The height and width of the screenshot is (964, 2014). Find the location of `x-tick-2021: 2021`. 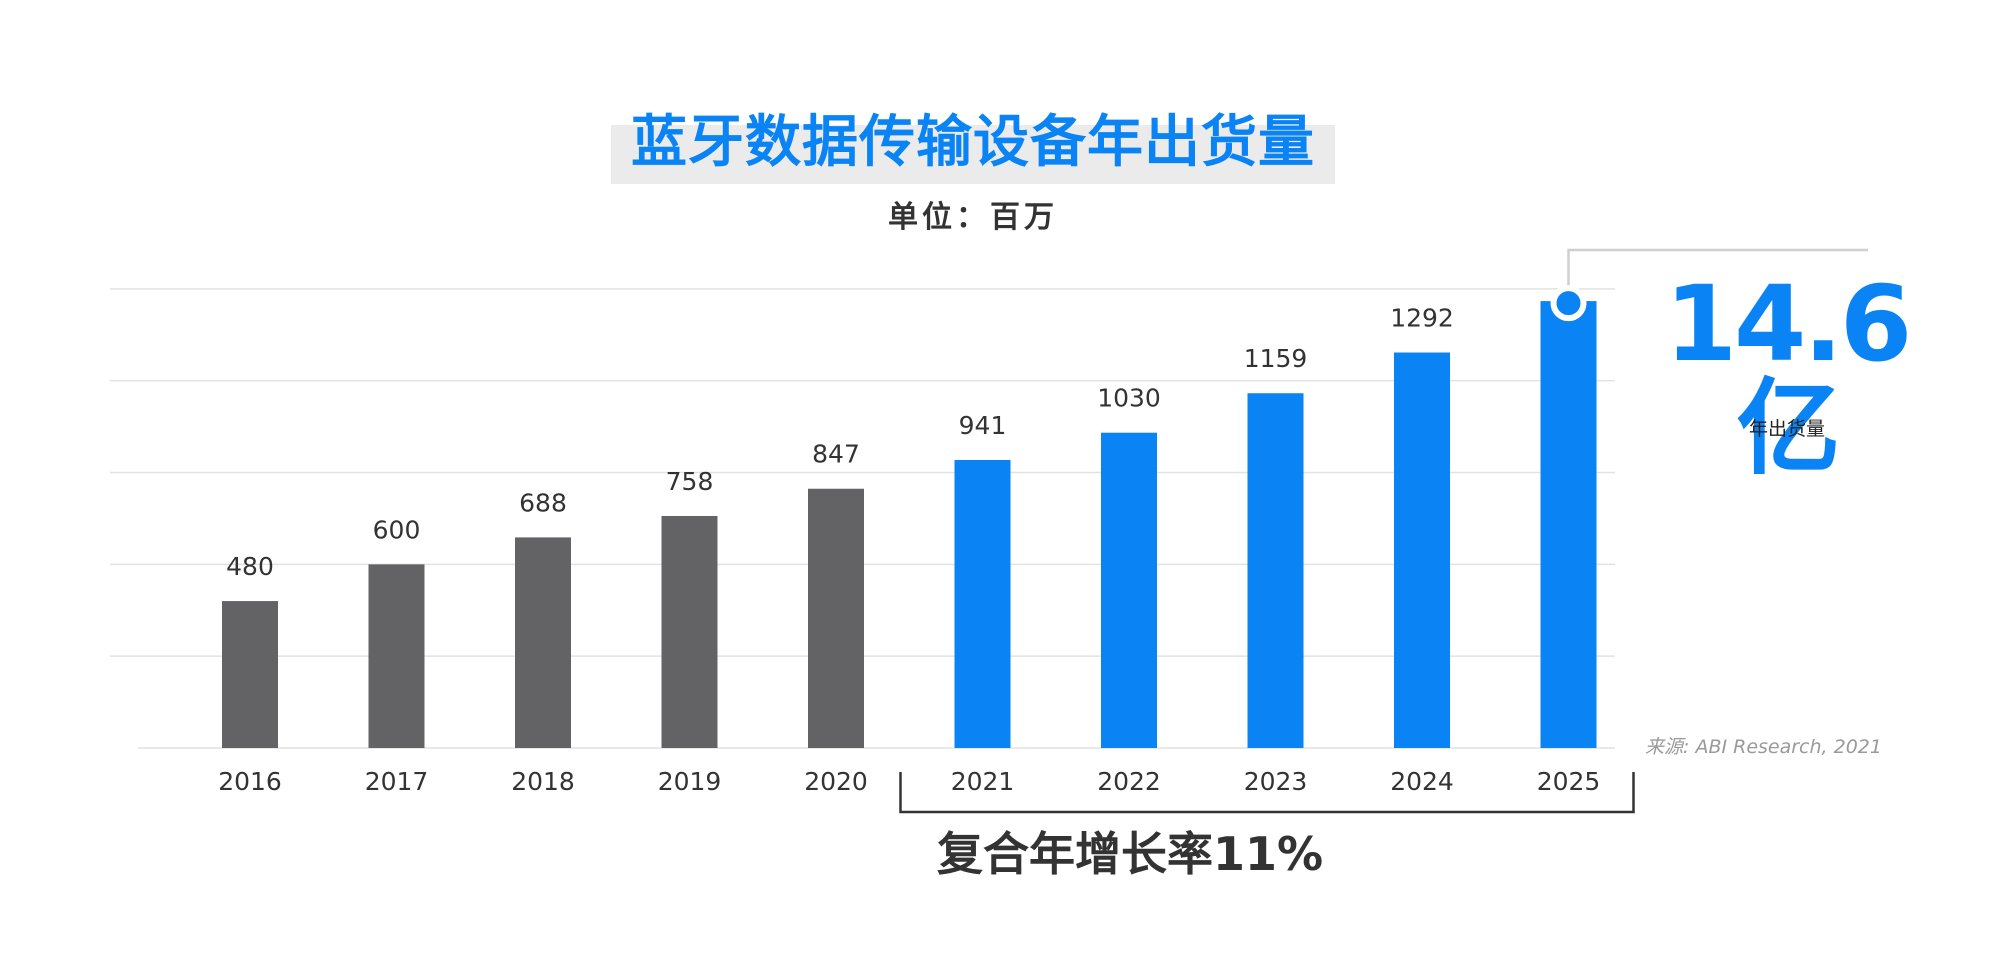

x-tick-2021: 2021 is located at coordinates (983, 781).